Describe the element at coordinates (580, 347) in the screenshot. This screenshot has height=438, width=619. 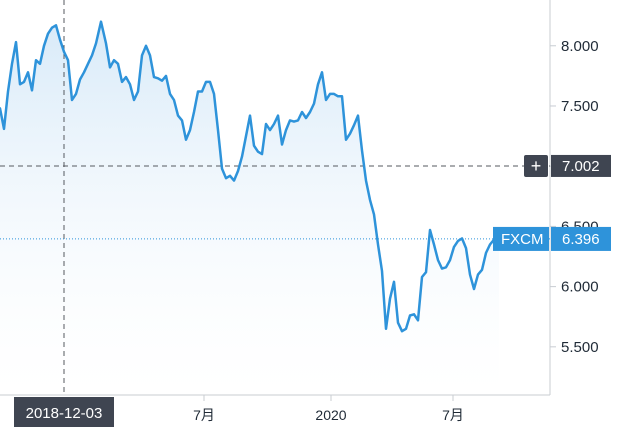
I see `y-tick-label: 5.500` at that location.